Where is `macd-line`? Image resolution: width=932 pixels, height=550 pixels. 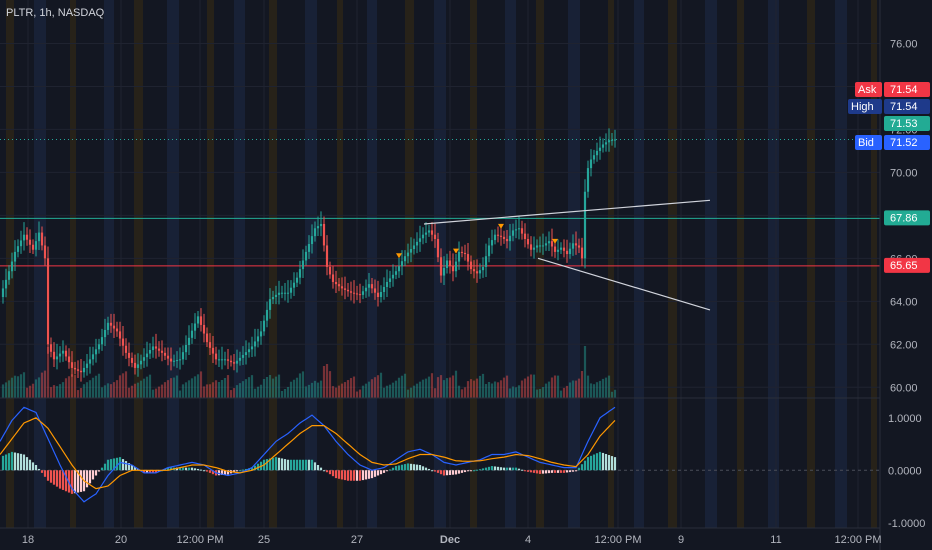 macd-line is located at coordinates (308, 454).